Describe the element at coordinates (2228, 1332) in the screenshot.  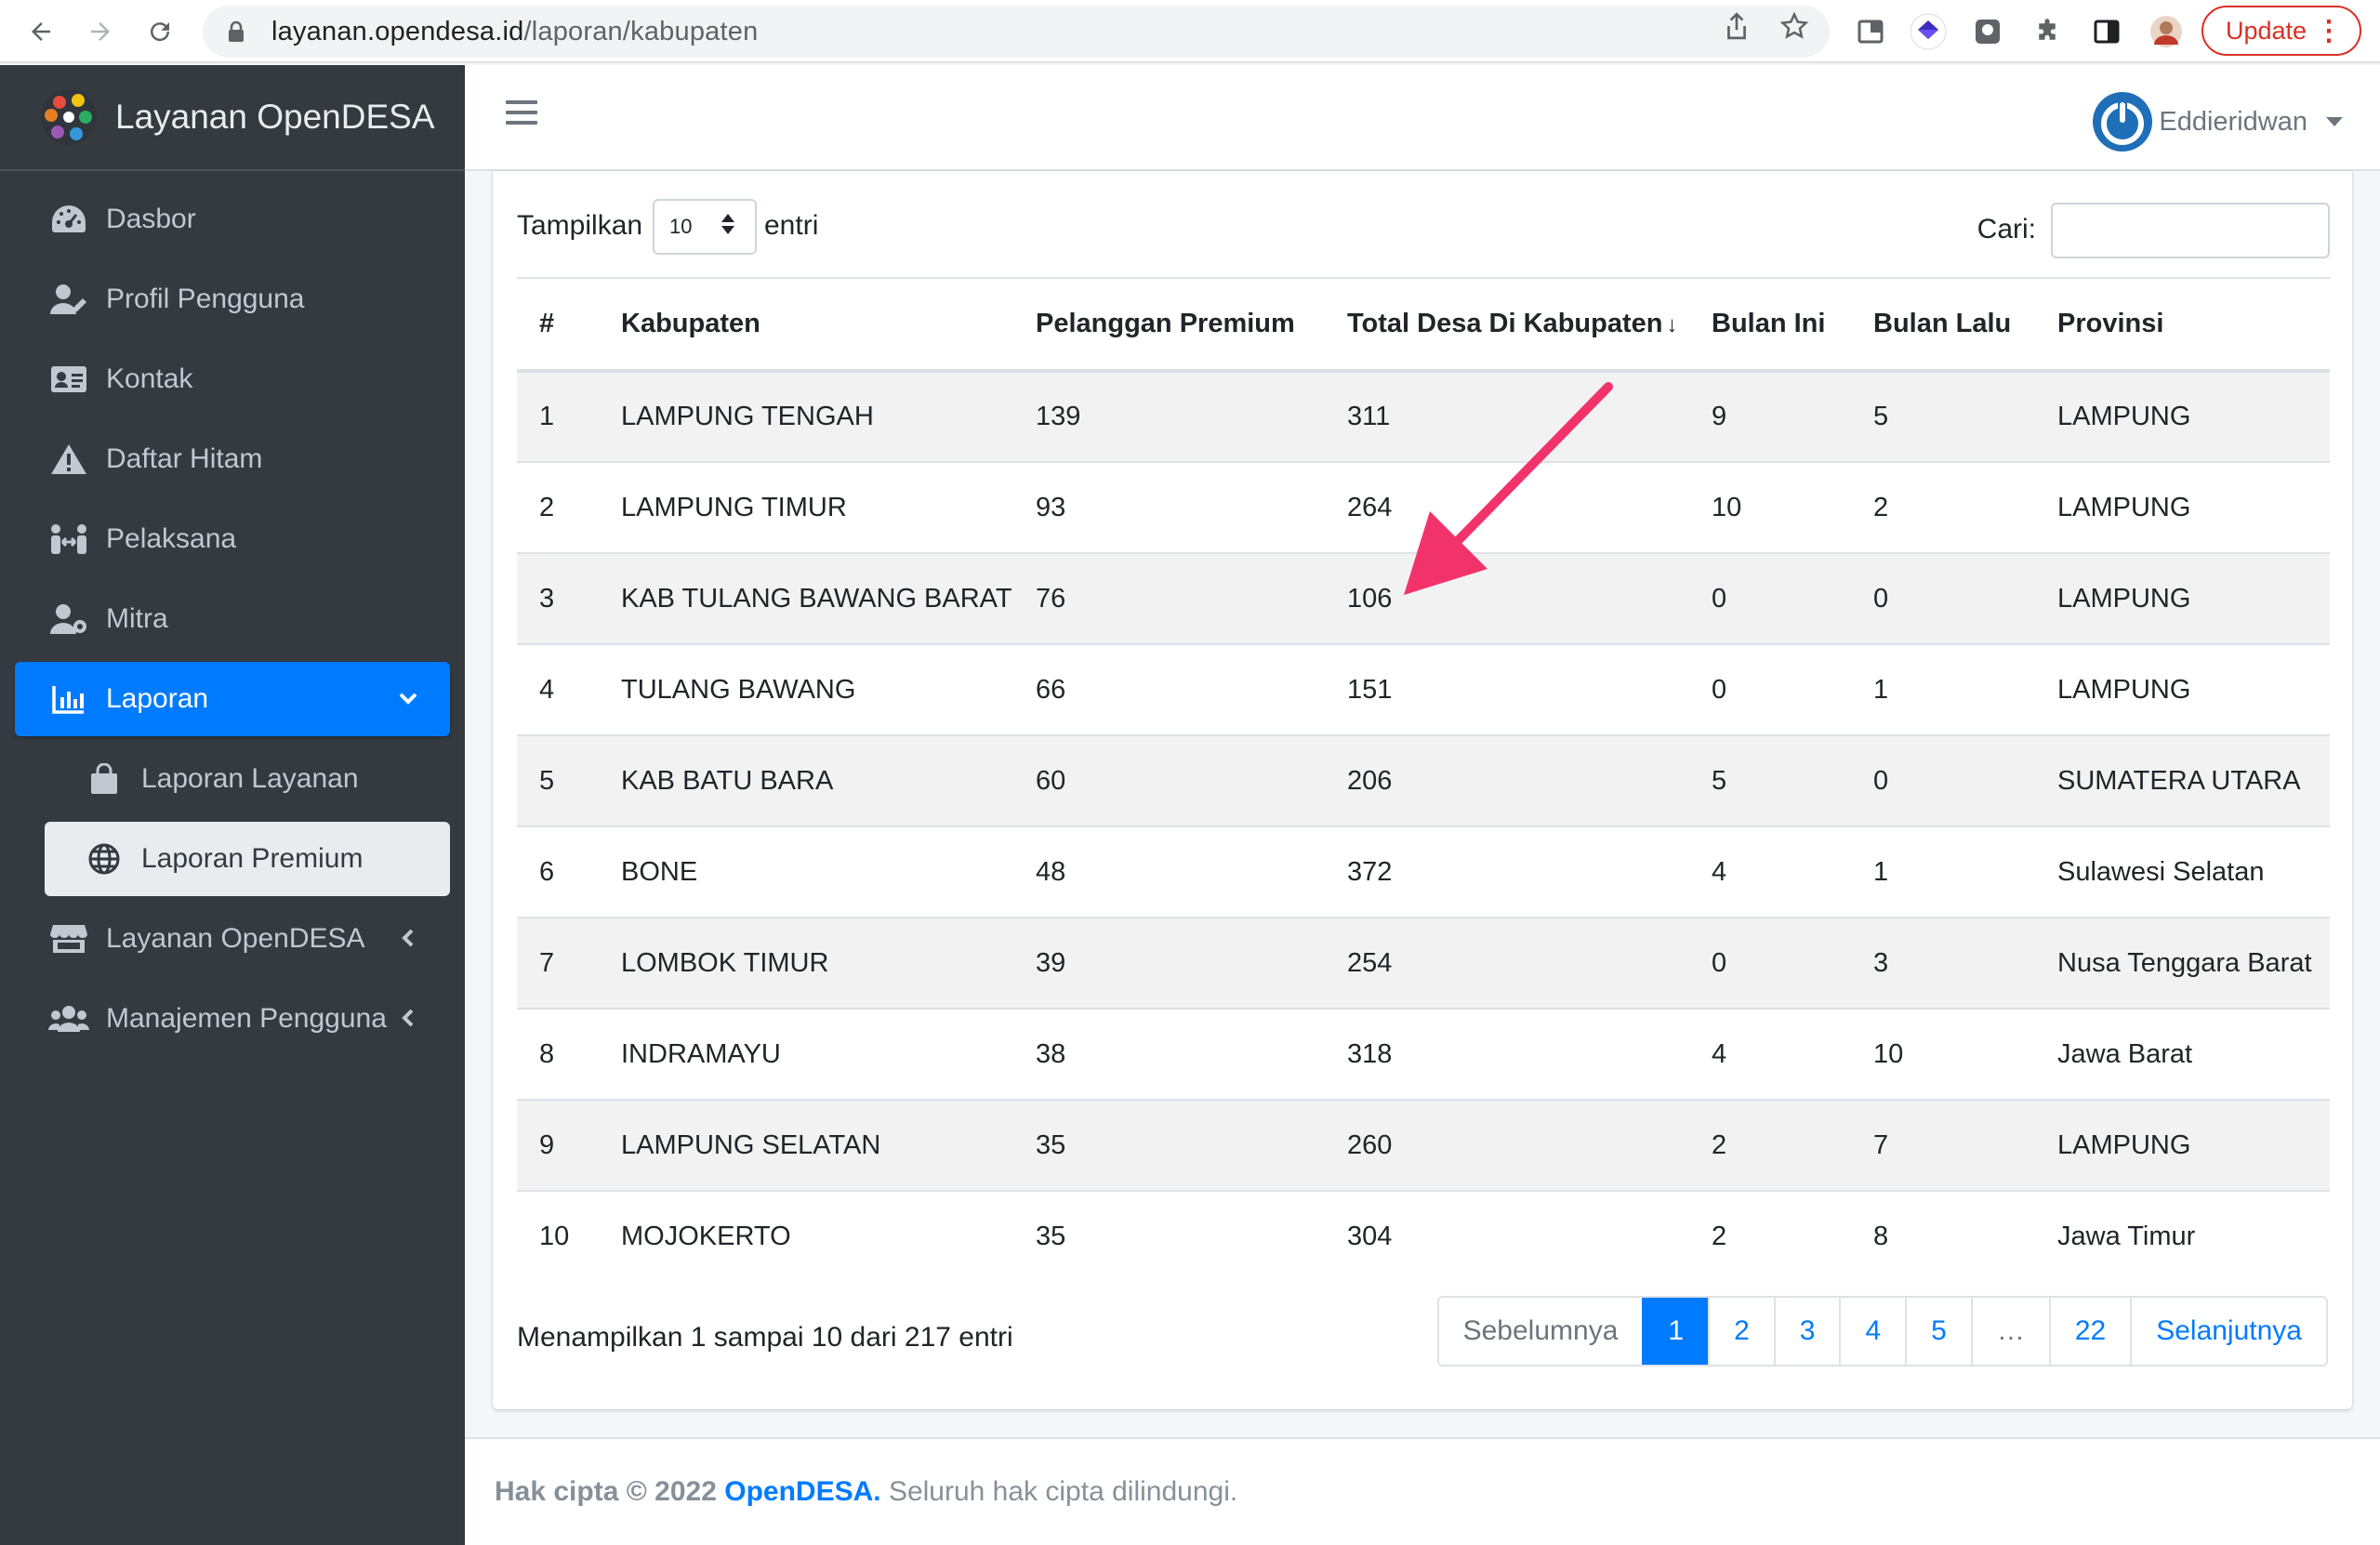
I see `pagination-next: Selanjutnya` at that location.